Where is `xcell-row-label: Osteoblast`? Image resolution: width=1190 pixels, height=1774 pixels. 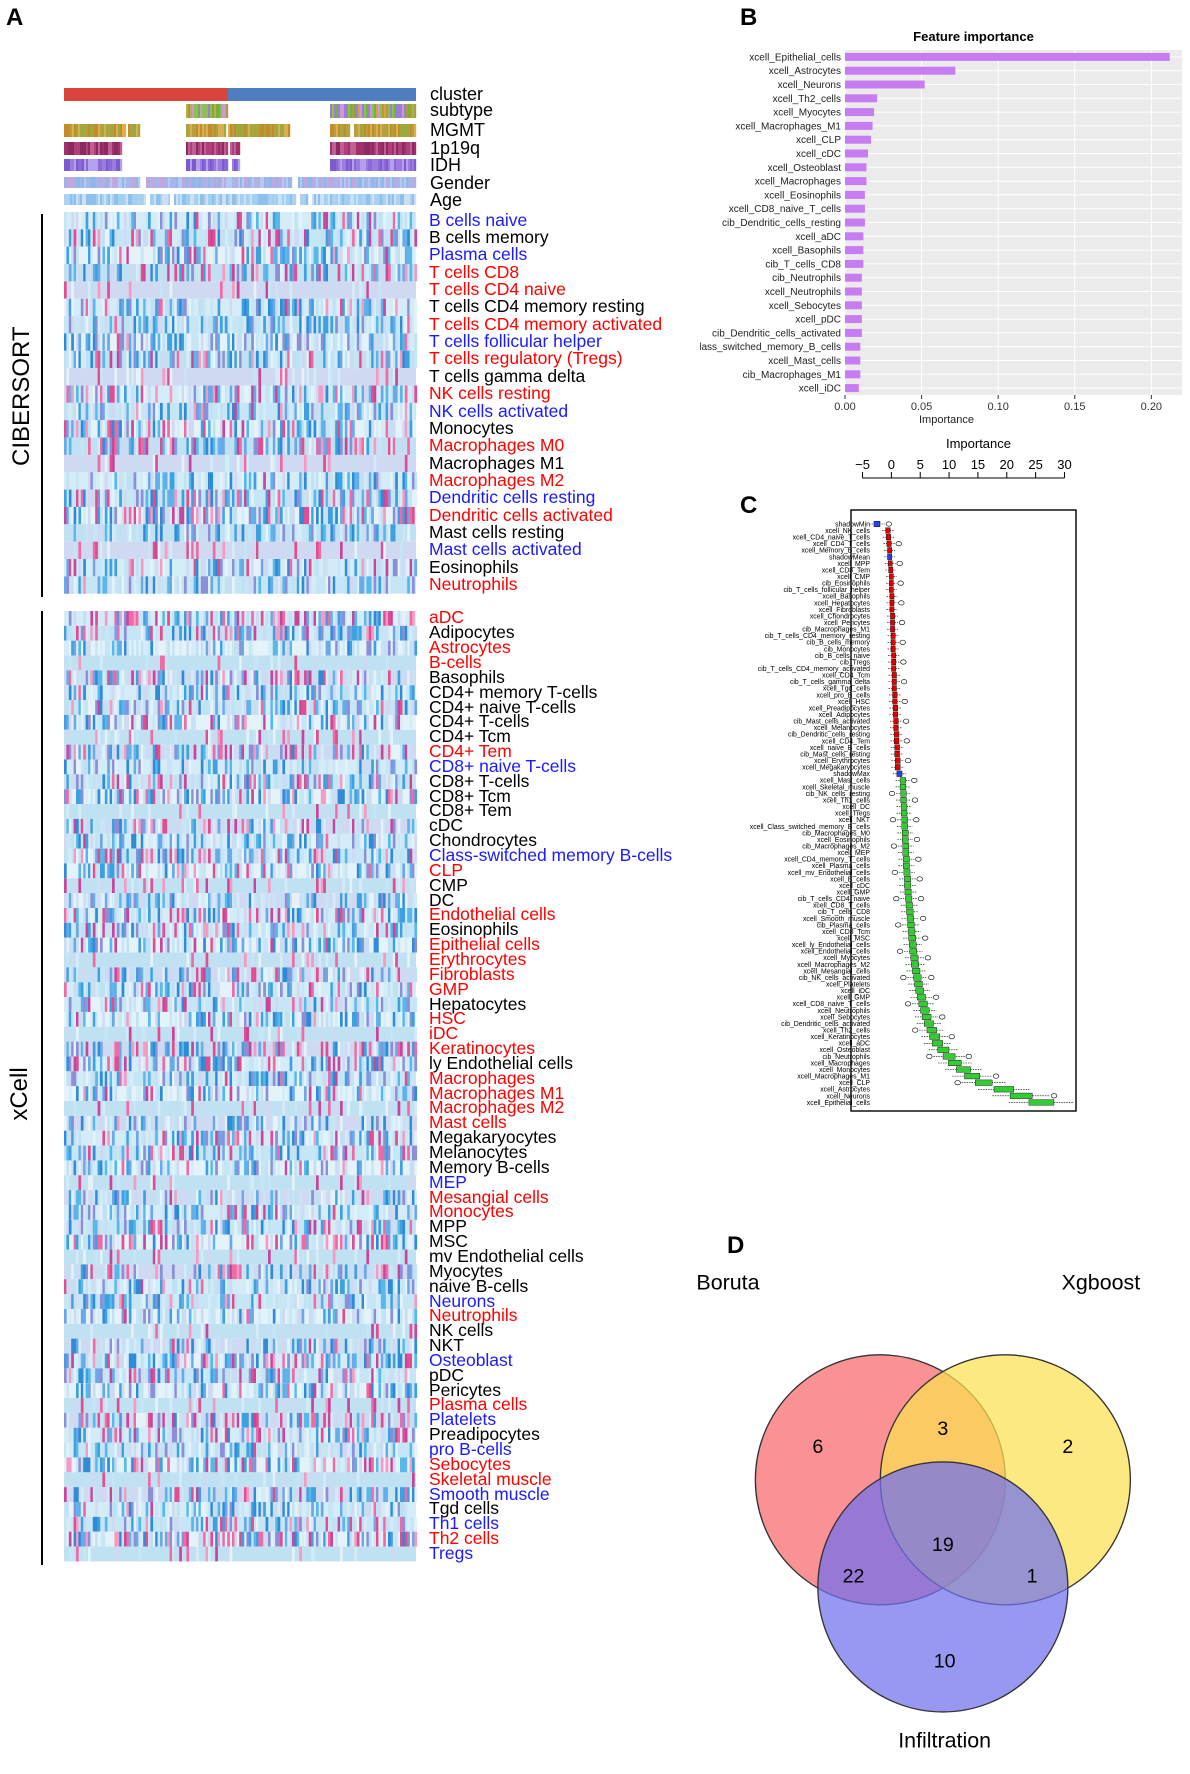
xcell-row-label: Osteoblast is located at coordinates (471, 1359).